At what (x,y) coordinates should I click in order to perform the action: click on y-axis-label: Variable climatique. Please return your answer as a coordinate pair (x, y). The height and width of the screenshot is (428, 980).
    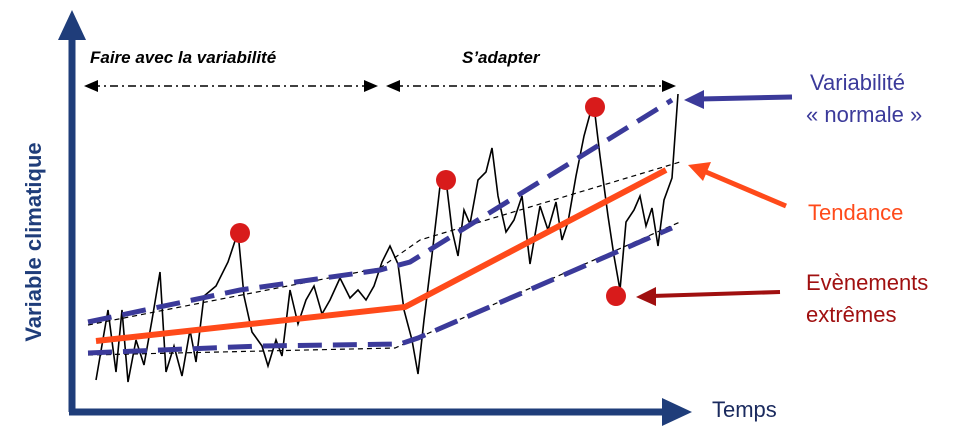
    Looking at the image, I should click on (34, 242).